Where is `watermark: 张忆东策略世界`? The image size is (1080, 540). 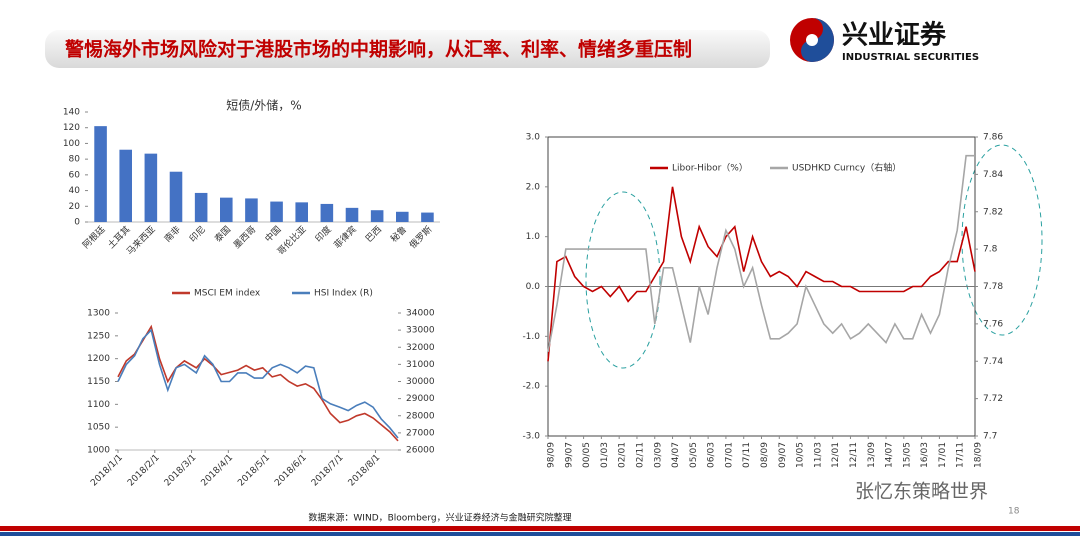 watermark: 张忆东策略世界 is located at coordinates (921, 492).